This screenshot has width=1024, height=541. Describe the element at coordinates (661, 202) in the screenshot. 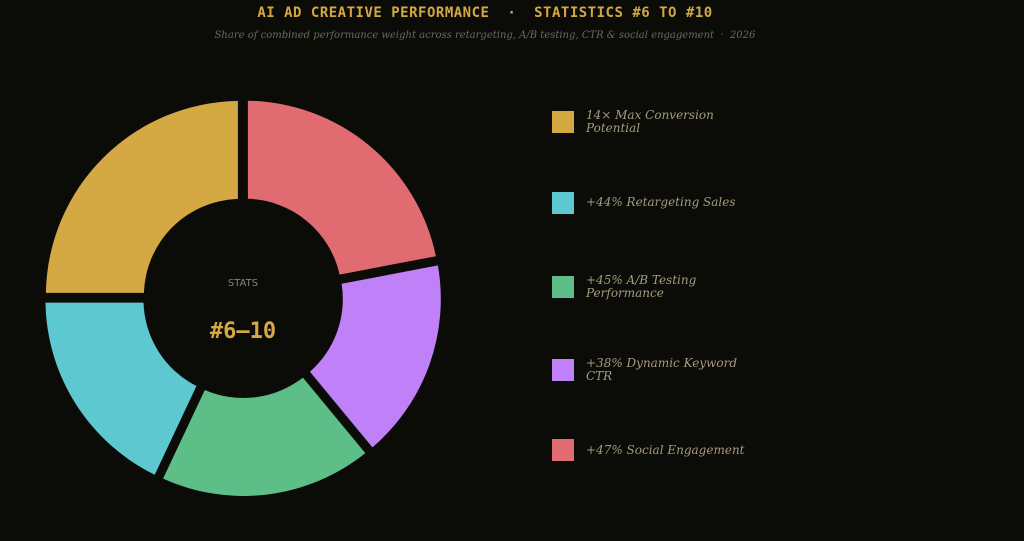

I see `legend-label-2: +44% Retargeting Sales` at that location.